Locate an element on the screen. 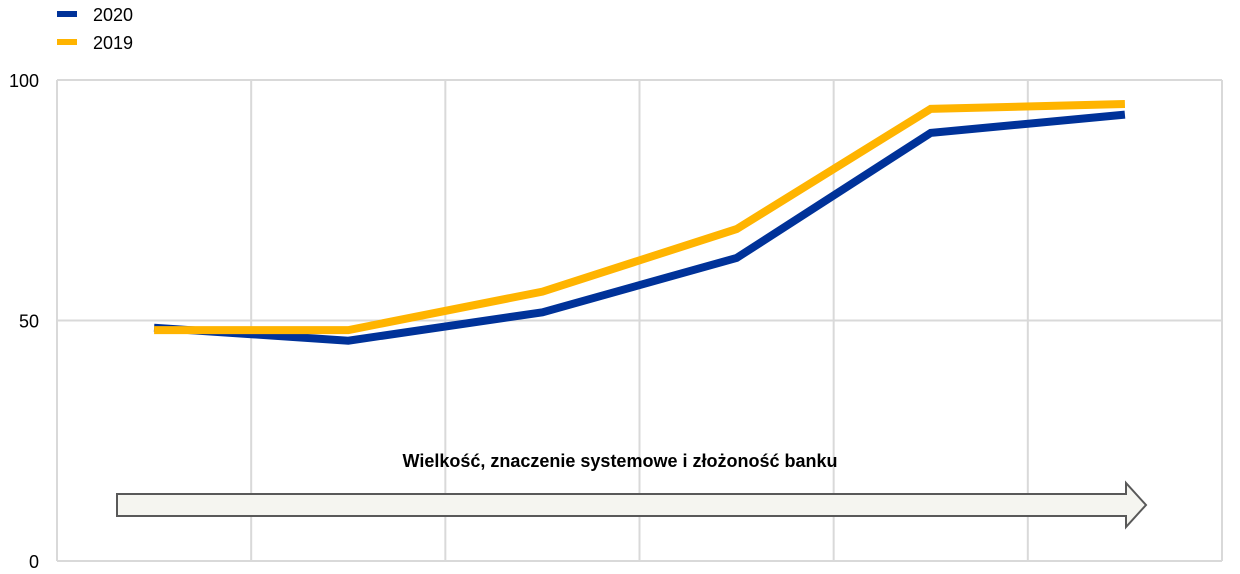 The width and height of the screenshot is (1240, 574). y-axis: 0 50 100 is located at coordinates (24, 321).